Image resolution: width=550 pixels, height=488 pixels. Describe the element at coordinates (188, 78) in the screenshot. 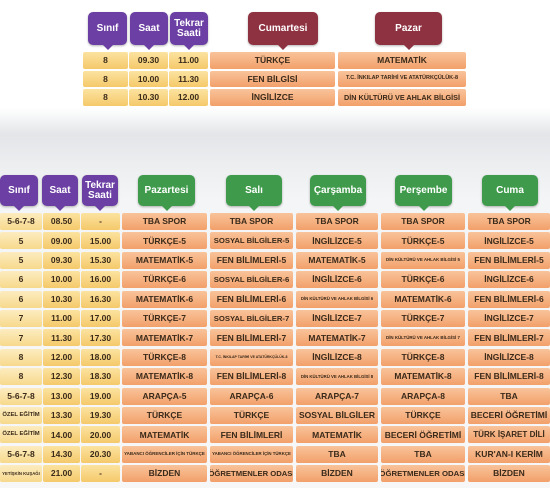

I see `table-cell: 11.30` at that location.